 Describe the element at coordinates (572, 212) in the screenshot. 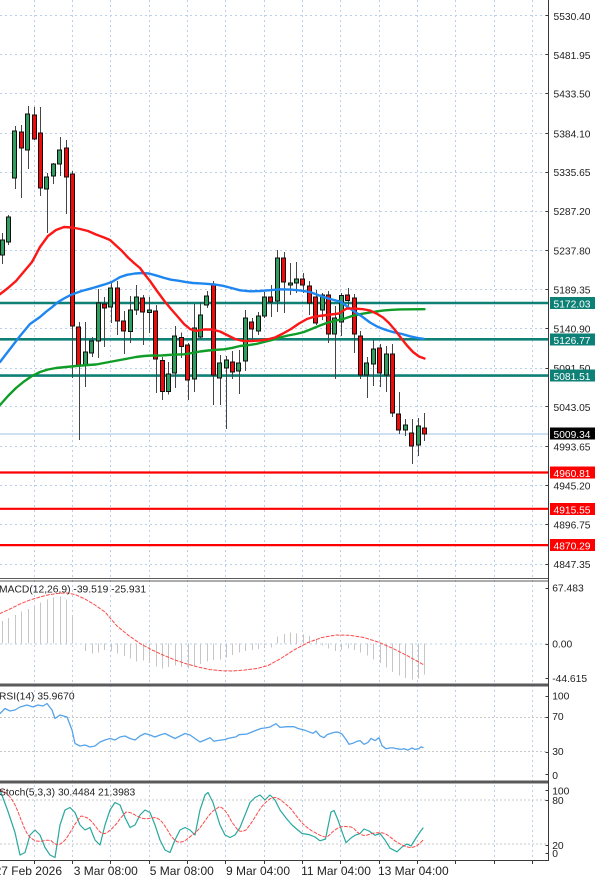

I see `svg-text: 5287.20` at that location.